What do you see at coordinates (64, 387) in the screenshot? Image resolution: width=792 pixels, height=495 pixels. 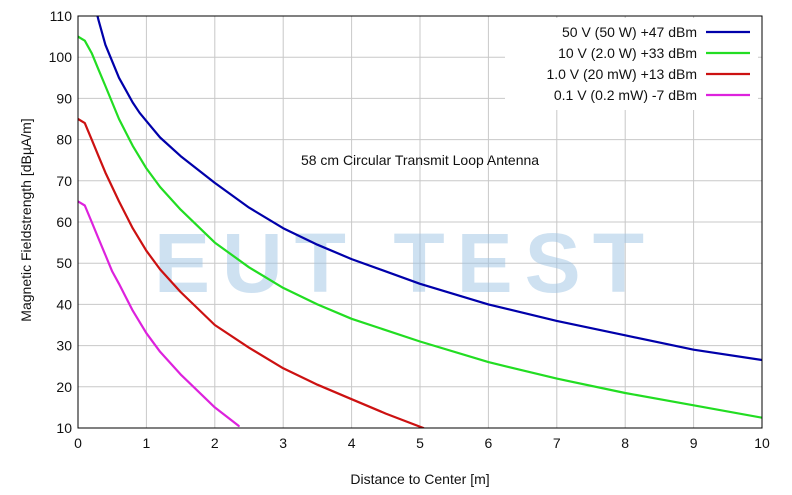 I see `y-tick-label: 20` at bounding box center [64, 387].